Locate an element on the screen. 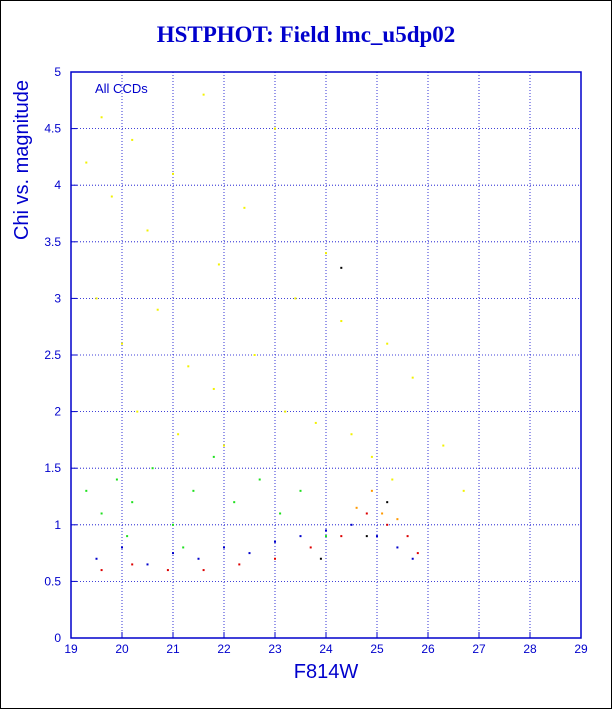  x-tick-label: 22 is located at coordinates (224, 649).